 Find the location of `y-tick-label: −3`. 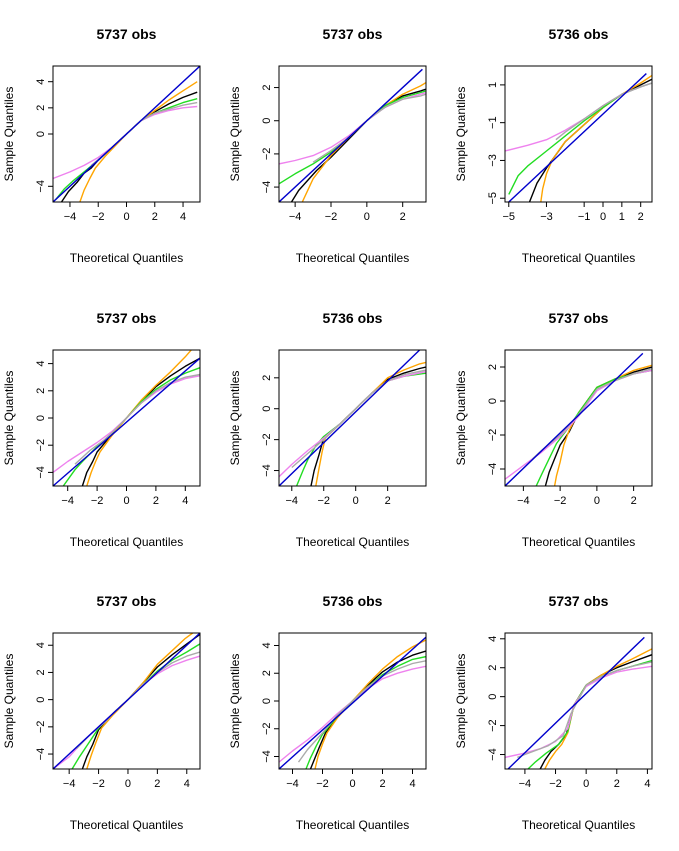

y-tick-label: −3 is located at coordinates (493, 160).